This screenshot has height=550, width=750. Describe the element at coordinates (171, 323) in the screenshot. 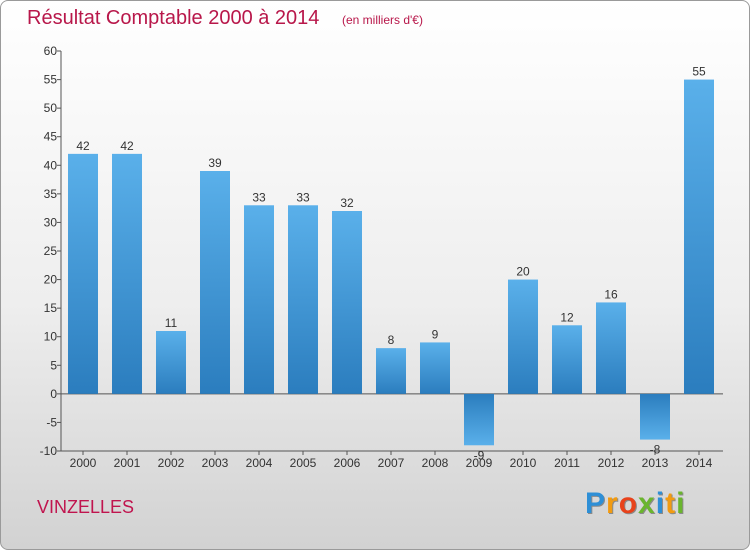

I see `data-label: 11` at that location.